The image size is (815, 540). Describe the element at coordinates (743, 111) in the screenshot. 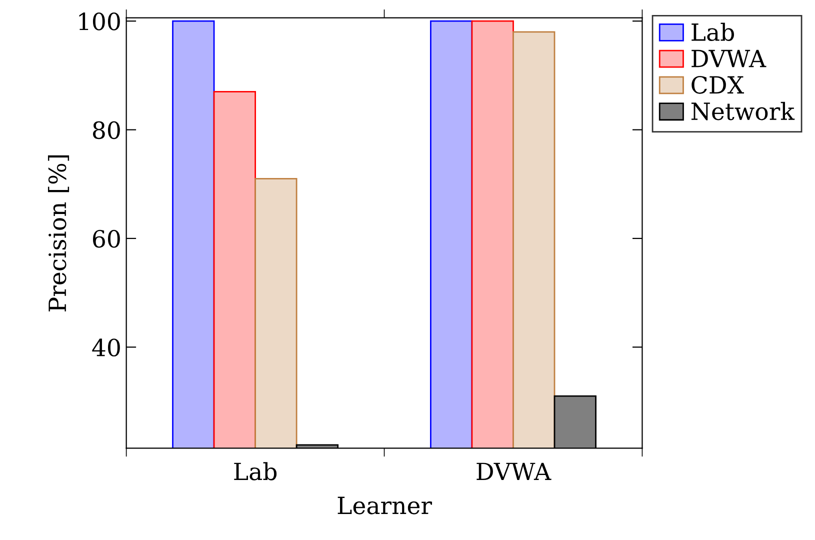

I see `legend-label: Network` at that location.